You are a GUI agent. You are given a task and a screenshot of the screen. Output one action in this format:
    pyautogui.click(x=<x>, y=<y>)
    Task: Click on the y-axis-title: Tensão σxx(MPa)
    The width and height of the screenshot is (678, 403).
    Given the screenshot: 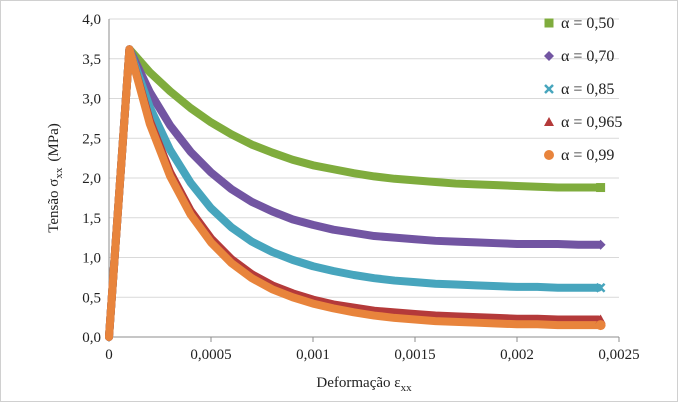 What is the action you would take?
    pyautogui.click(x=55, y=177)
    